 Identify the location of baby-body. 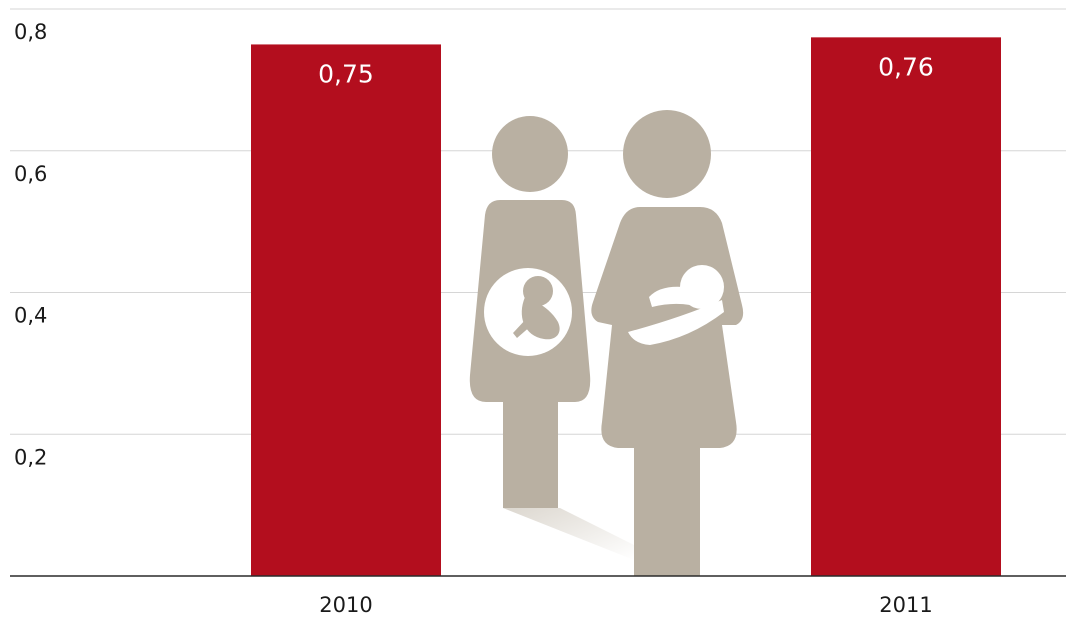
(669, 296).